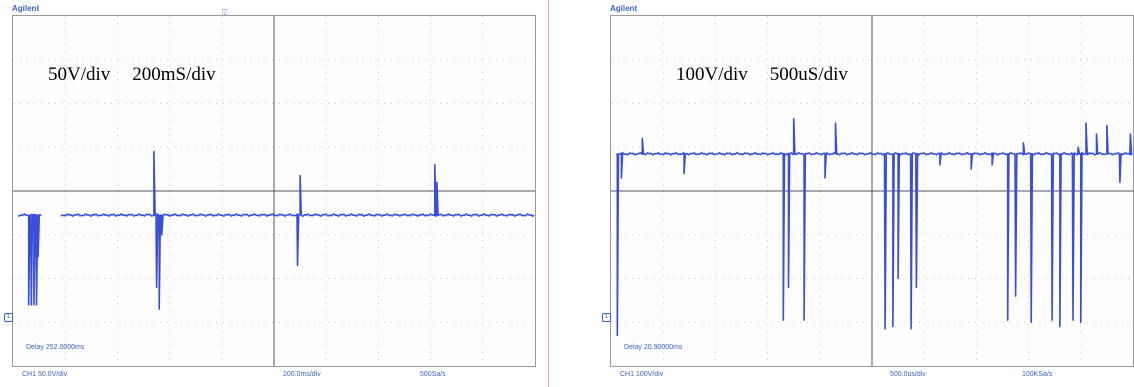 Image resolution: width=1134 pixels, height=387 pixels. I want to click on scale-annotation-1: 50V/div 200mS/div, so click(132, 75).